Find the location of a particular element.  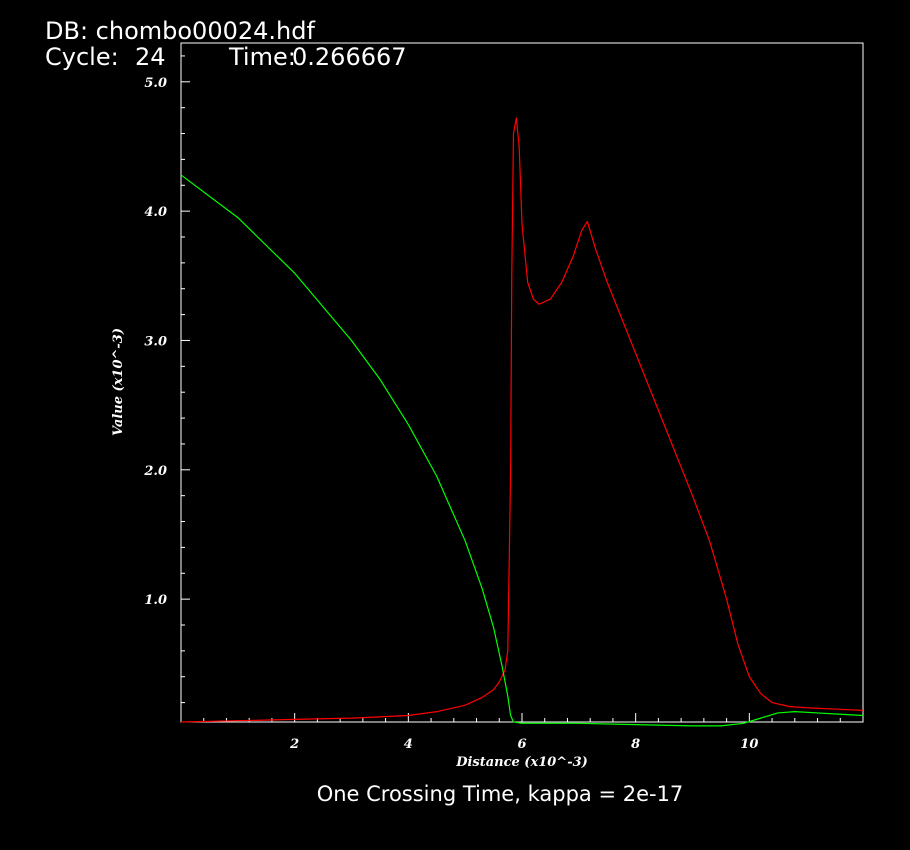

x-tick-label: 8 is located at coordinates (635, 744).